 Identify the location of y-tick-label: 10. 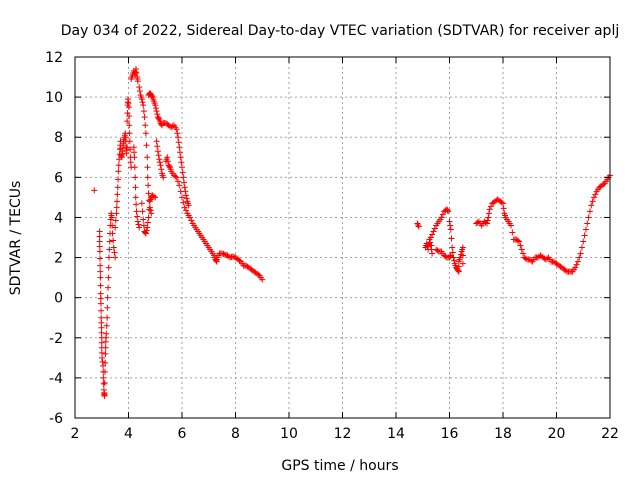
(54, 98).